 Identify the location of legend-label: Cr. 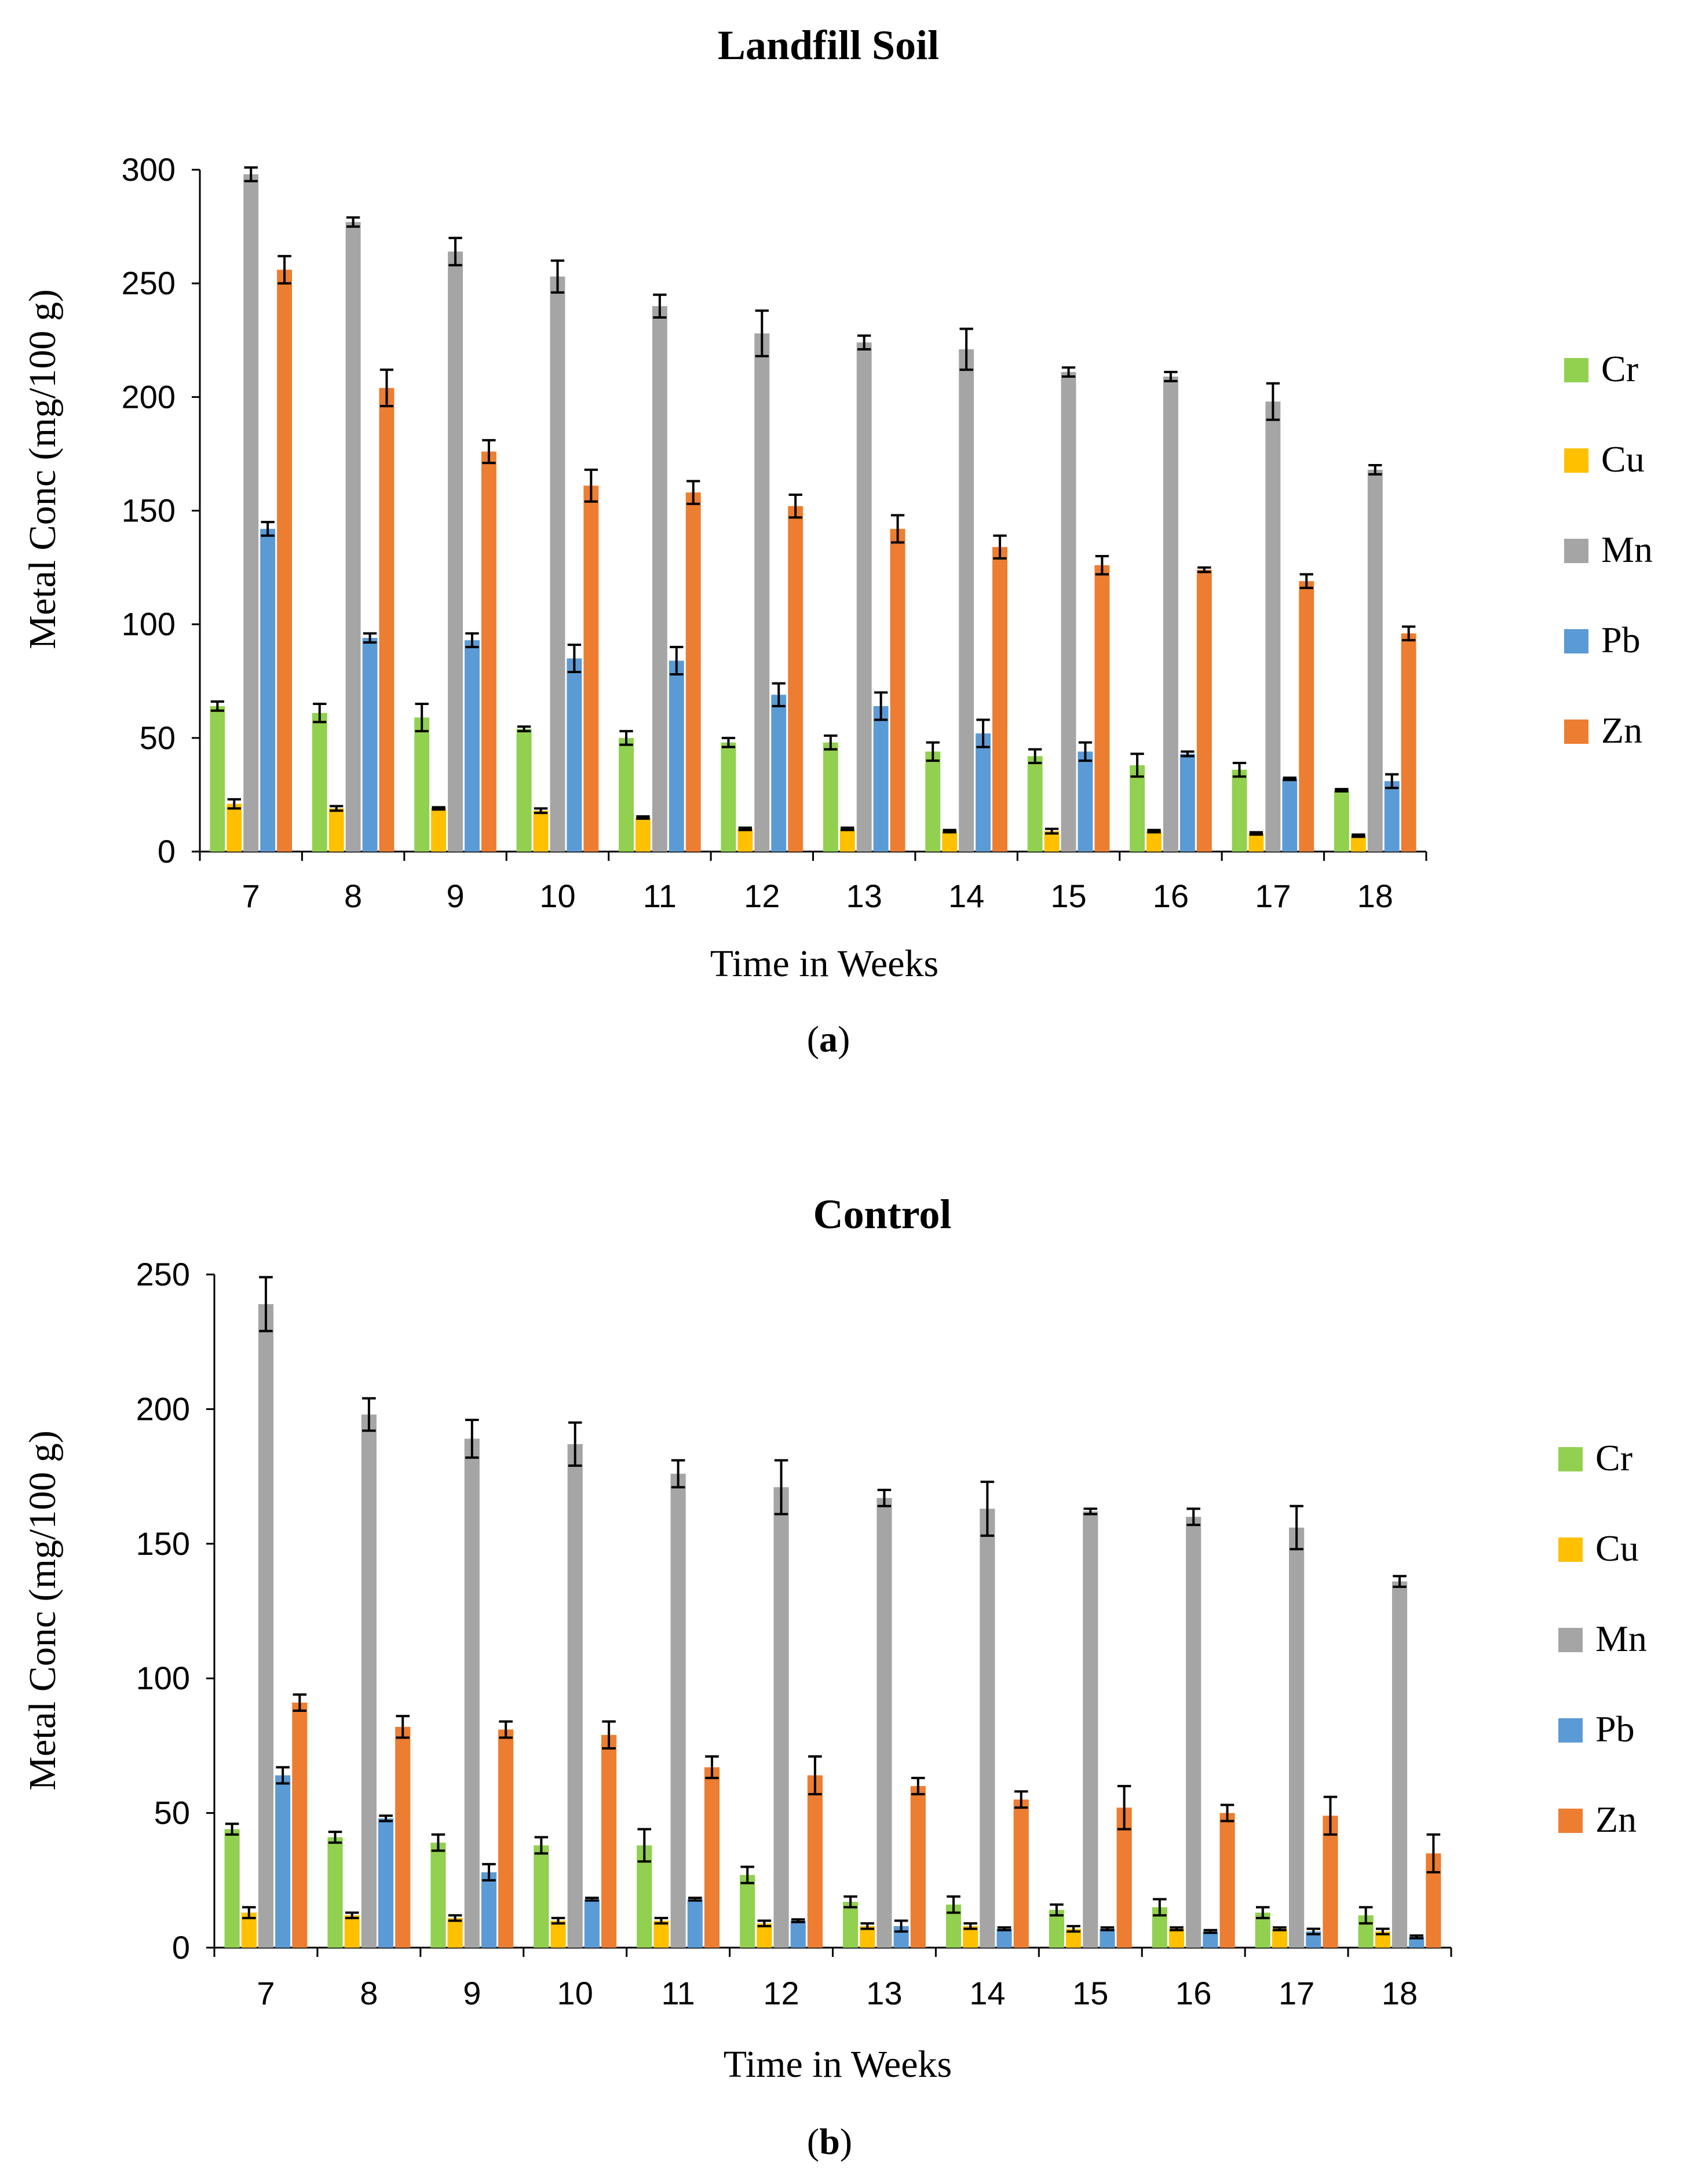
(1619, 369).